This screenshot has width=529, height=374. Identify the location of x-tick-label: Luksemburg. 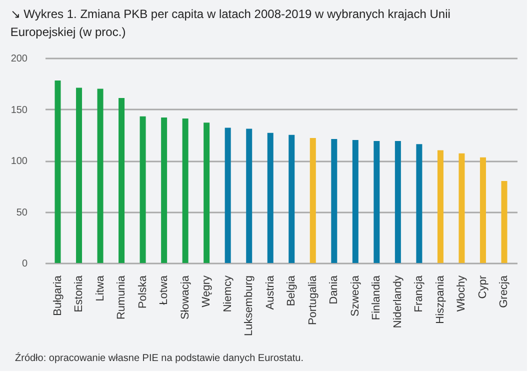
(249, 306).